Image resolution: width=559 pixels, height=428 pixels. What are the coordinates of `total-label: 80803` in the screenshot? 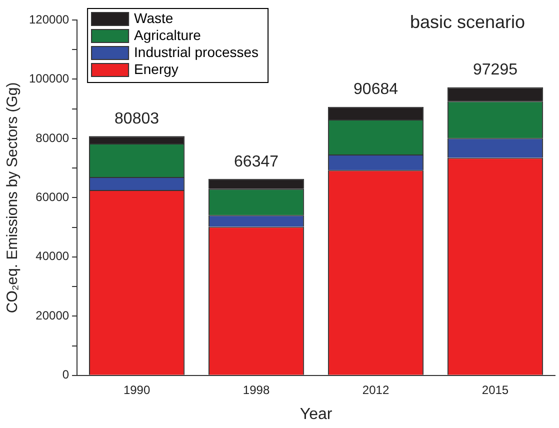 It's located at (137, 119).